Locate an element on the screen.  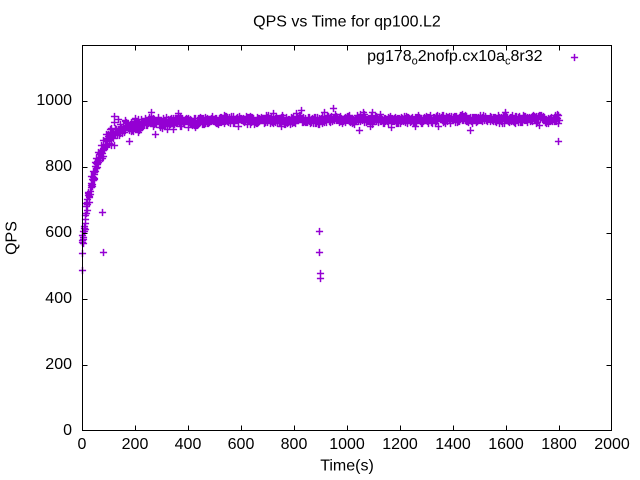
svg-text: 1200 is located at coordinates (400, 444).